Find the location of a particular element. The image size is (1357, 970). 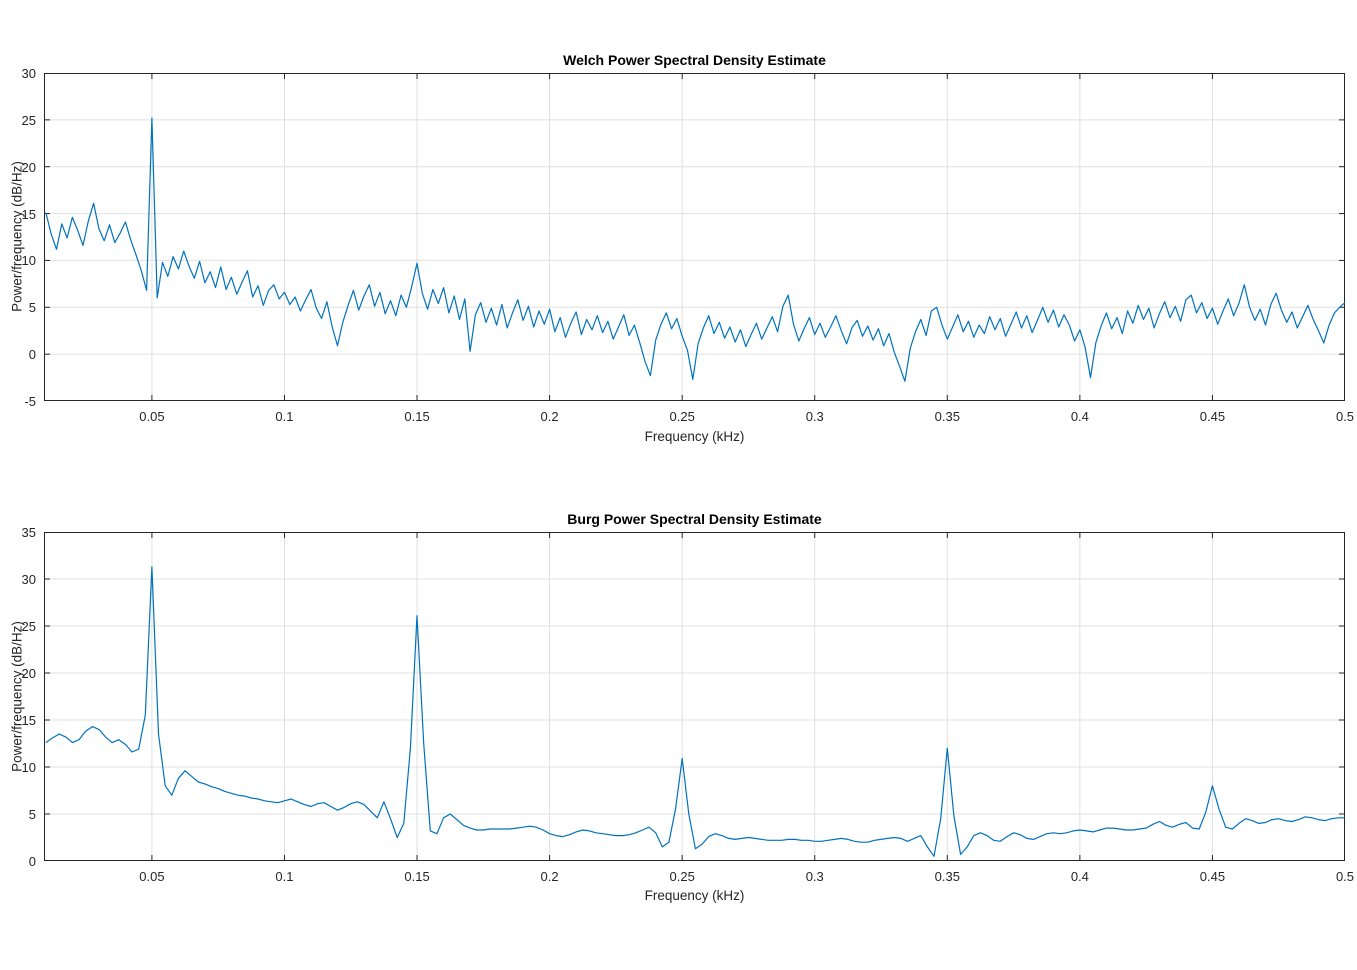

burg-x-tick-label: 0.2 is located at coordinates (549, 876).